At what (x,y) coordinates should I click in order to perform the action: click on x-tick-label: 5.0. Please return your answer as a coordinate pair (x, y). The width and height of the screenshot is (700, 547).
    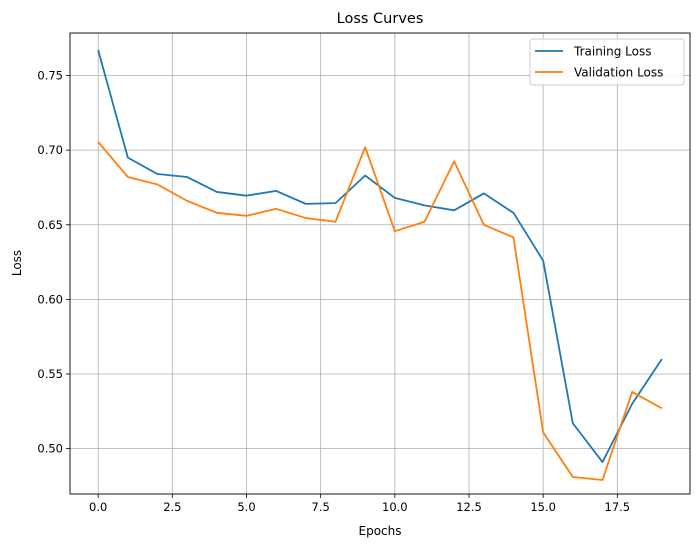
    Looking at the image, I should click on (246, 507).